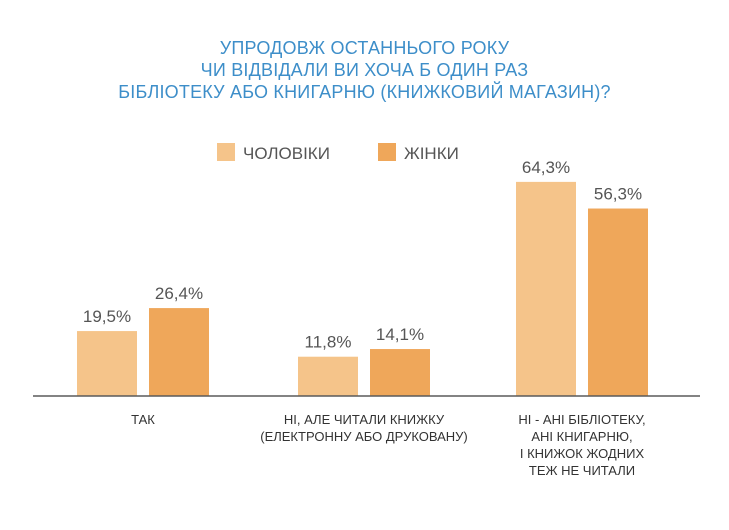 The width and height of the screenshot is (729, 530). I want to click on value-label-women-3: 56,3%, so click(618, 194).